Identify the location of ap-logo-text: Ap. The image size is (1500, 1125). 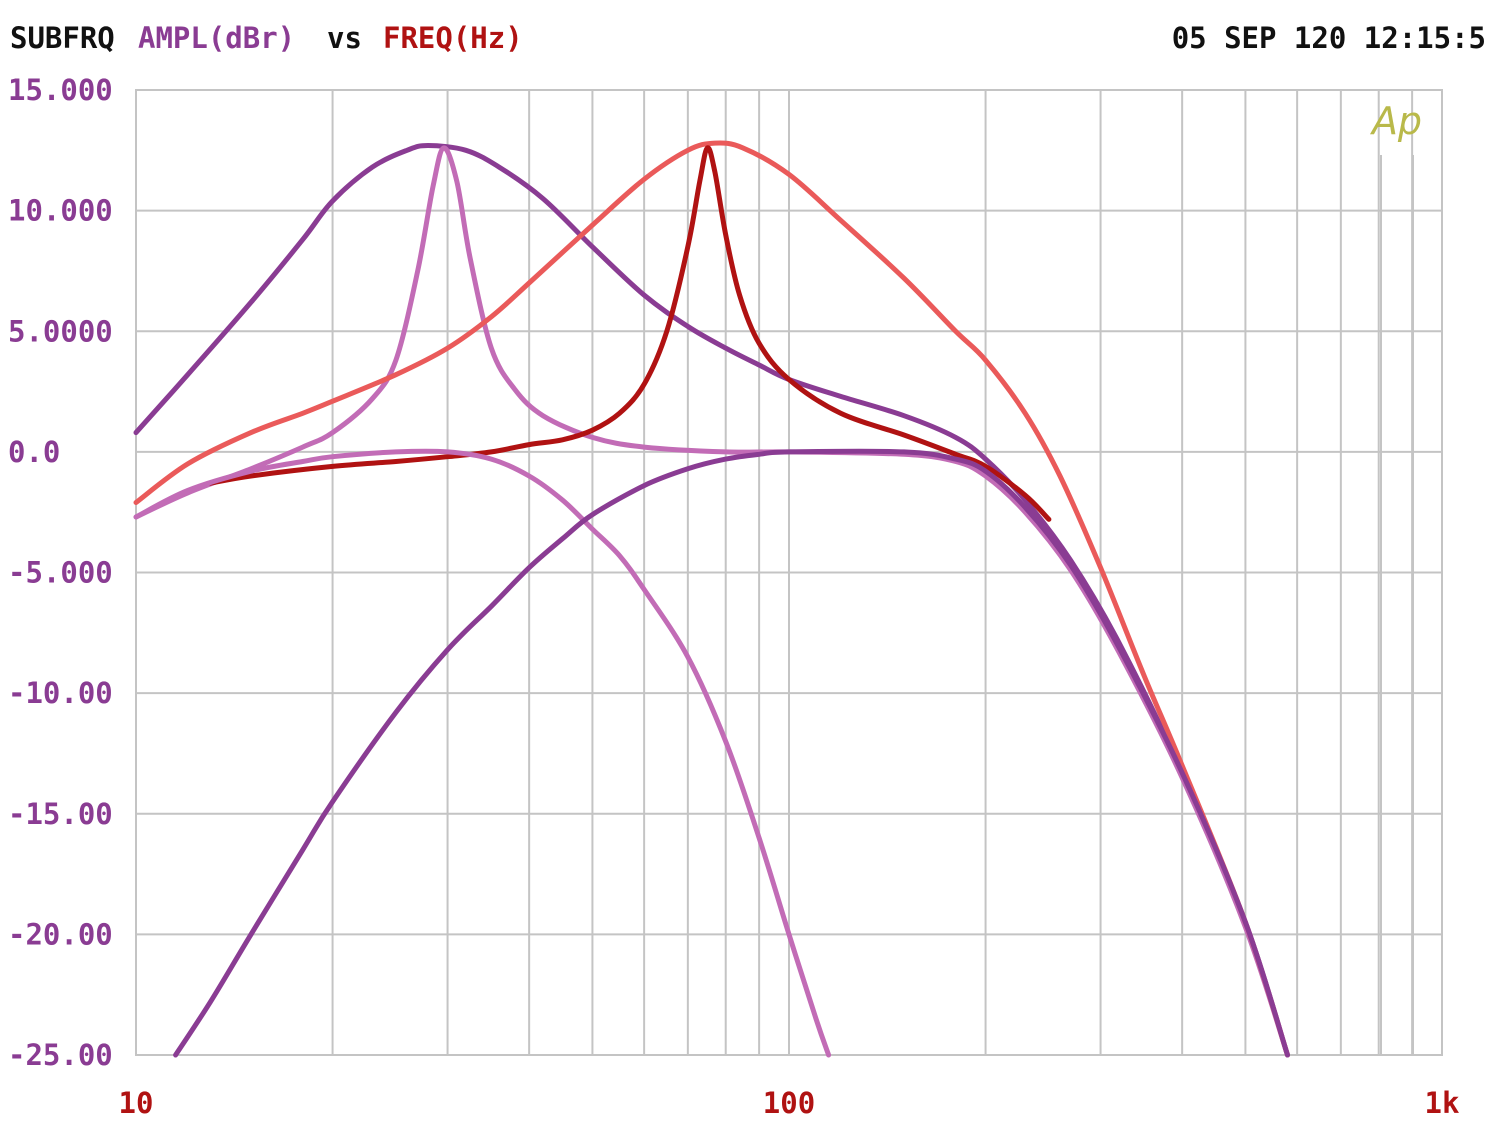
(1395, 121).